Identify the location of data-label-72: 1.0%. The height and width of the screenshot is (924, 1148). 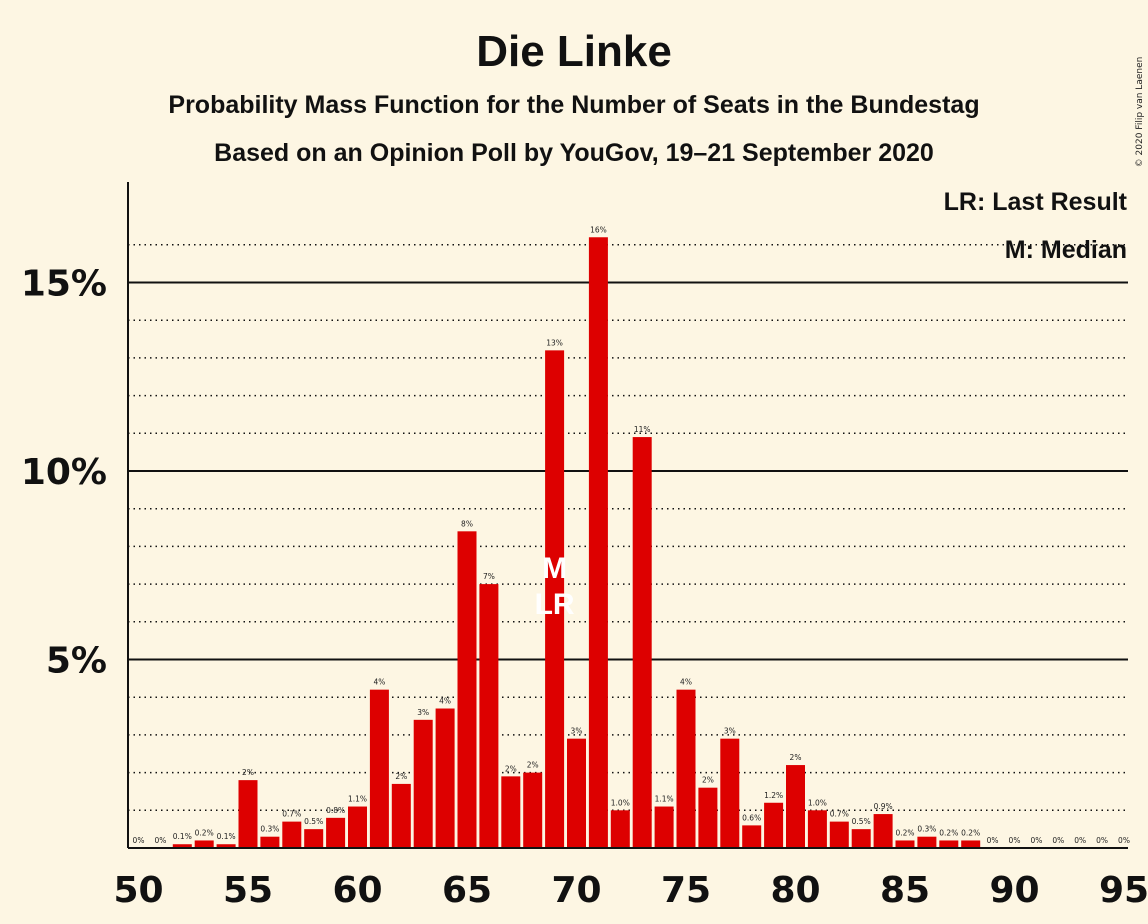
(620, 802).